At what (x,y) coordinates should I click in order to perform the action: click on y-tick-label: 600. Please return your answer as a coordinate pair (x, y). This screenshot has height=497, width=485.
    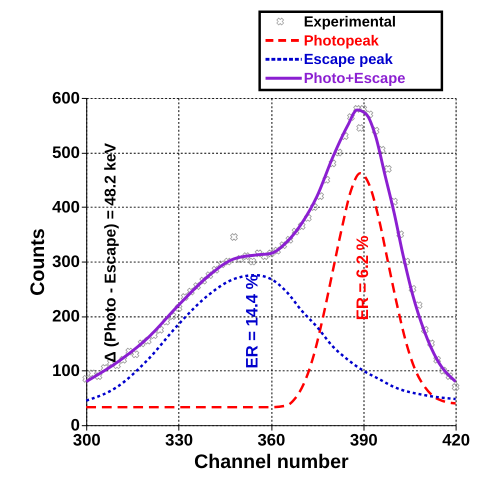
    Looking at the image, I should click on (66, 98).